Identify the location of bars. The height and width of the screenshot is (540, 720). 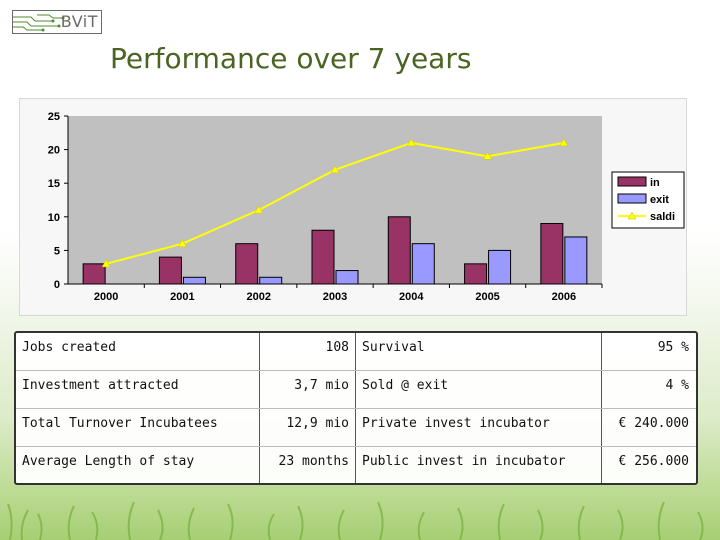
(335, 250).